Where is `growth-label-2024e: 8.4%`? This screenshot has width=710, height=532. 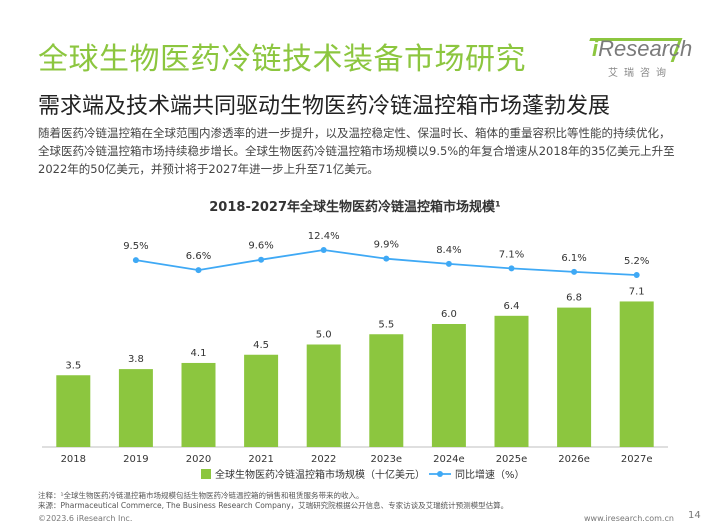
growth-label-2024e: 8.4% is located at coordinates (448, 250).